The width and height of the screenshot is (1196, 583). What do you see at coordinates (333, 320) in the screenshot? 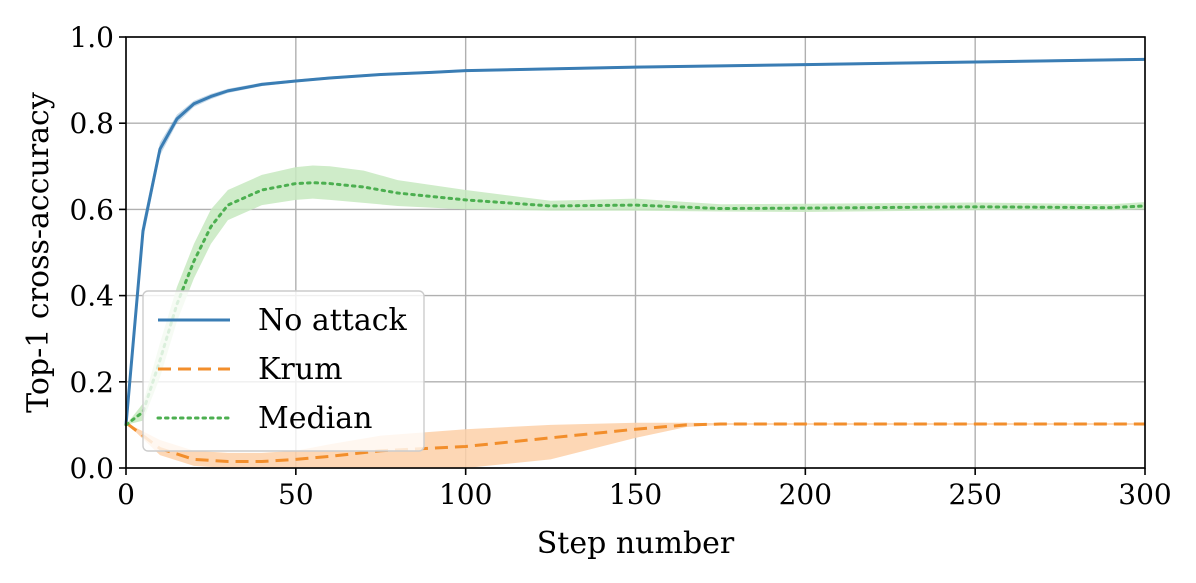
I see `legend-label-no-attack: No attack` at bounding box center [333, 320].